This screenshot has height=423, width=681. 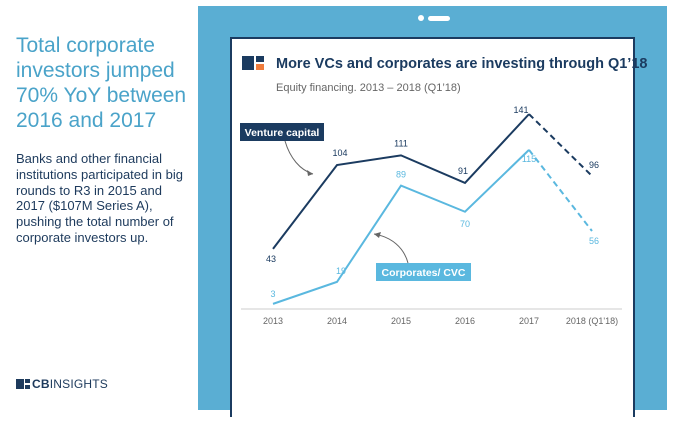 I want to click on series-projection-venture-capital, so click(x=560, y=145).